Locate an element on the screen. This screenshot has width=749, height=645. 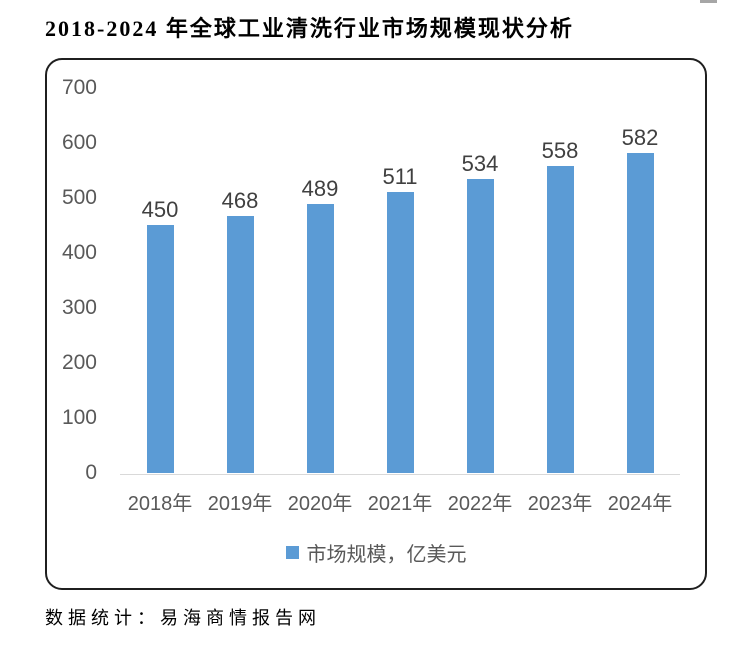
legend-swatch-icon is located at coordinates (292, 552).